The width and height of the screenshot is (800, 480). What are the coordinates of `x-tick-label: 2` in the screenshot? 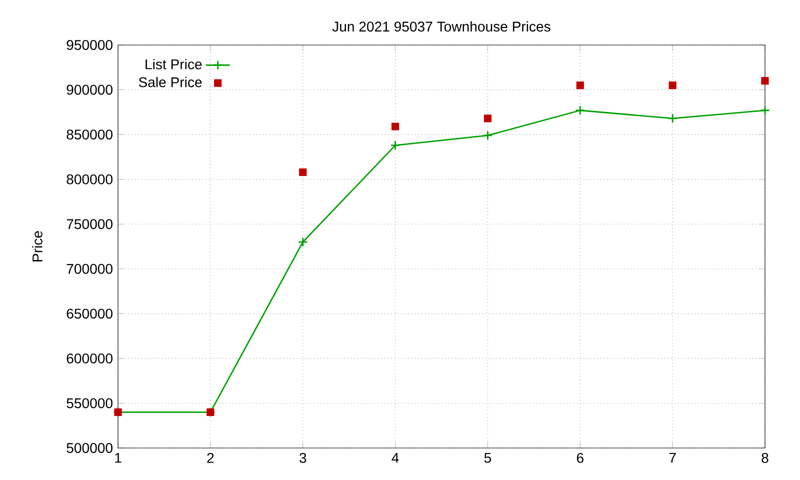 It's located at (210, 457).